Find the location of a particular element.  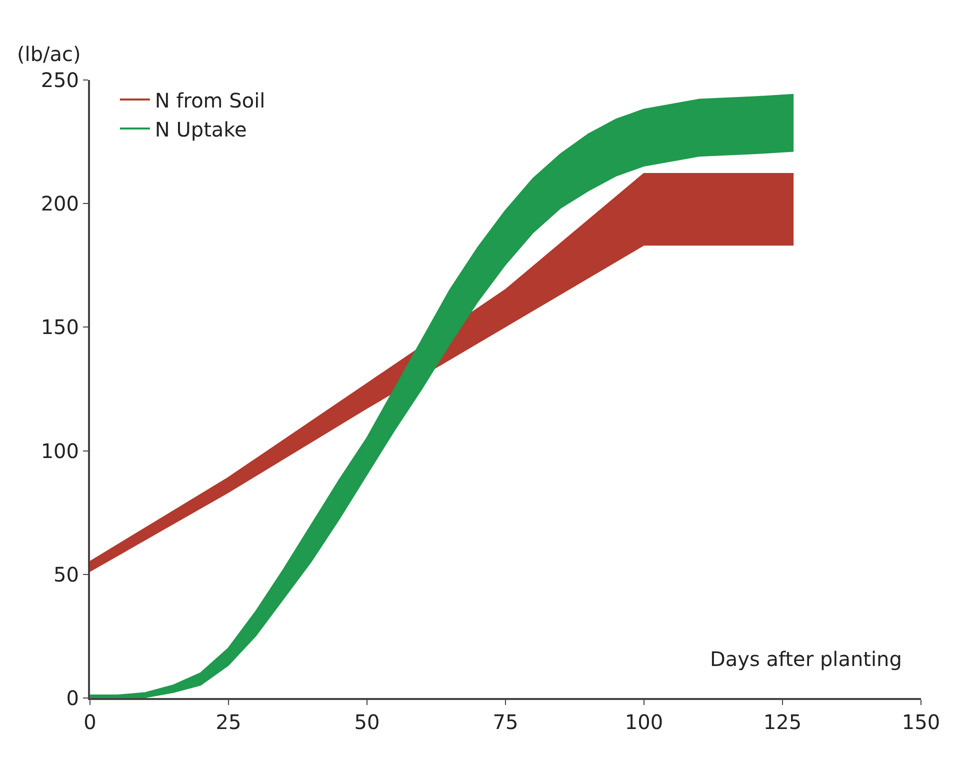

y-tick-label: 250 is located at coordinates (59, 80).